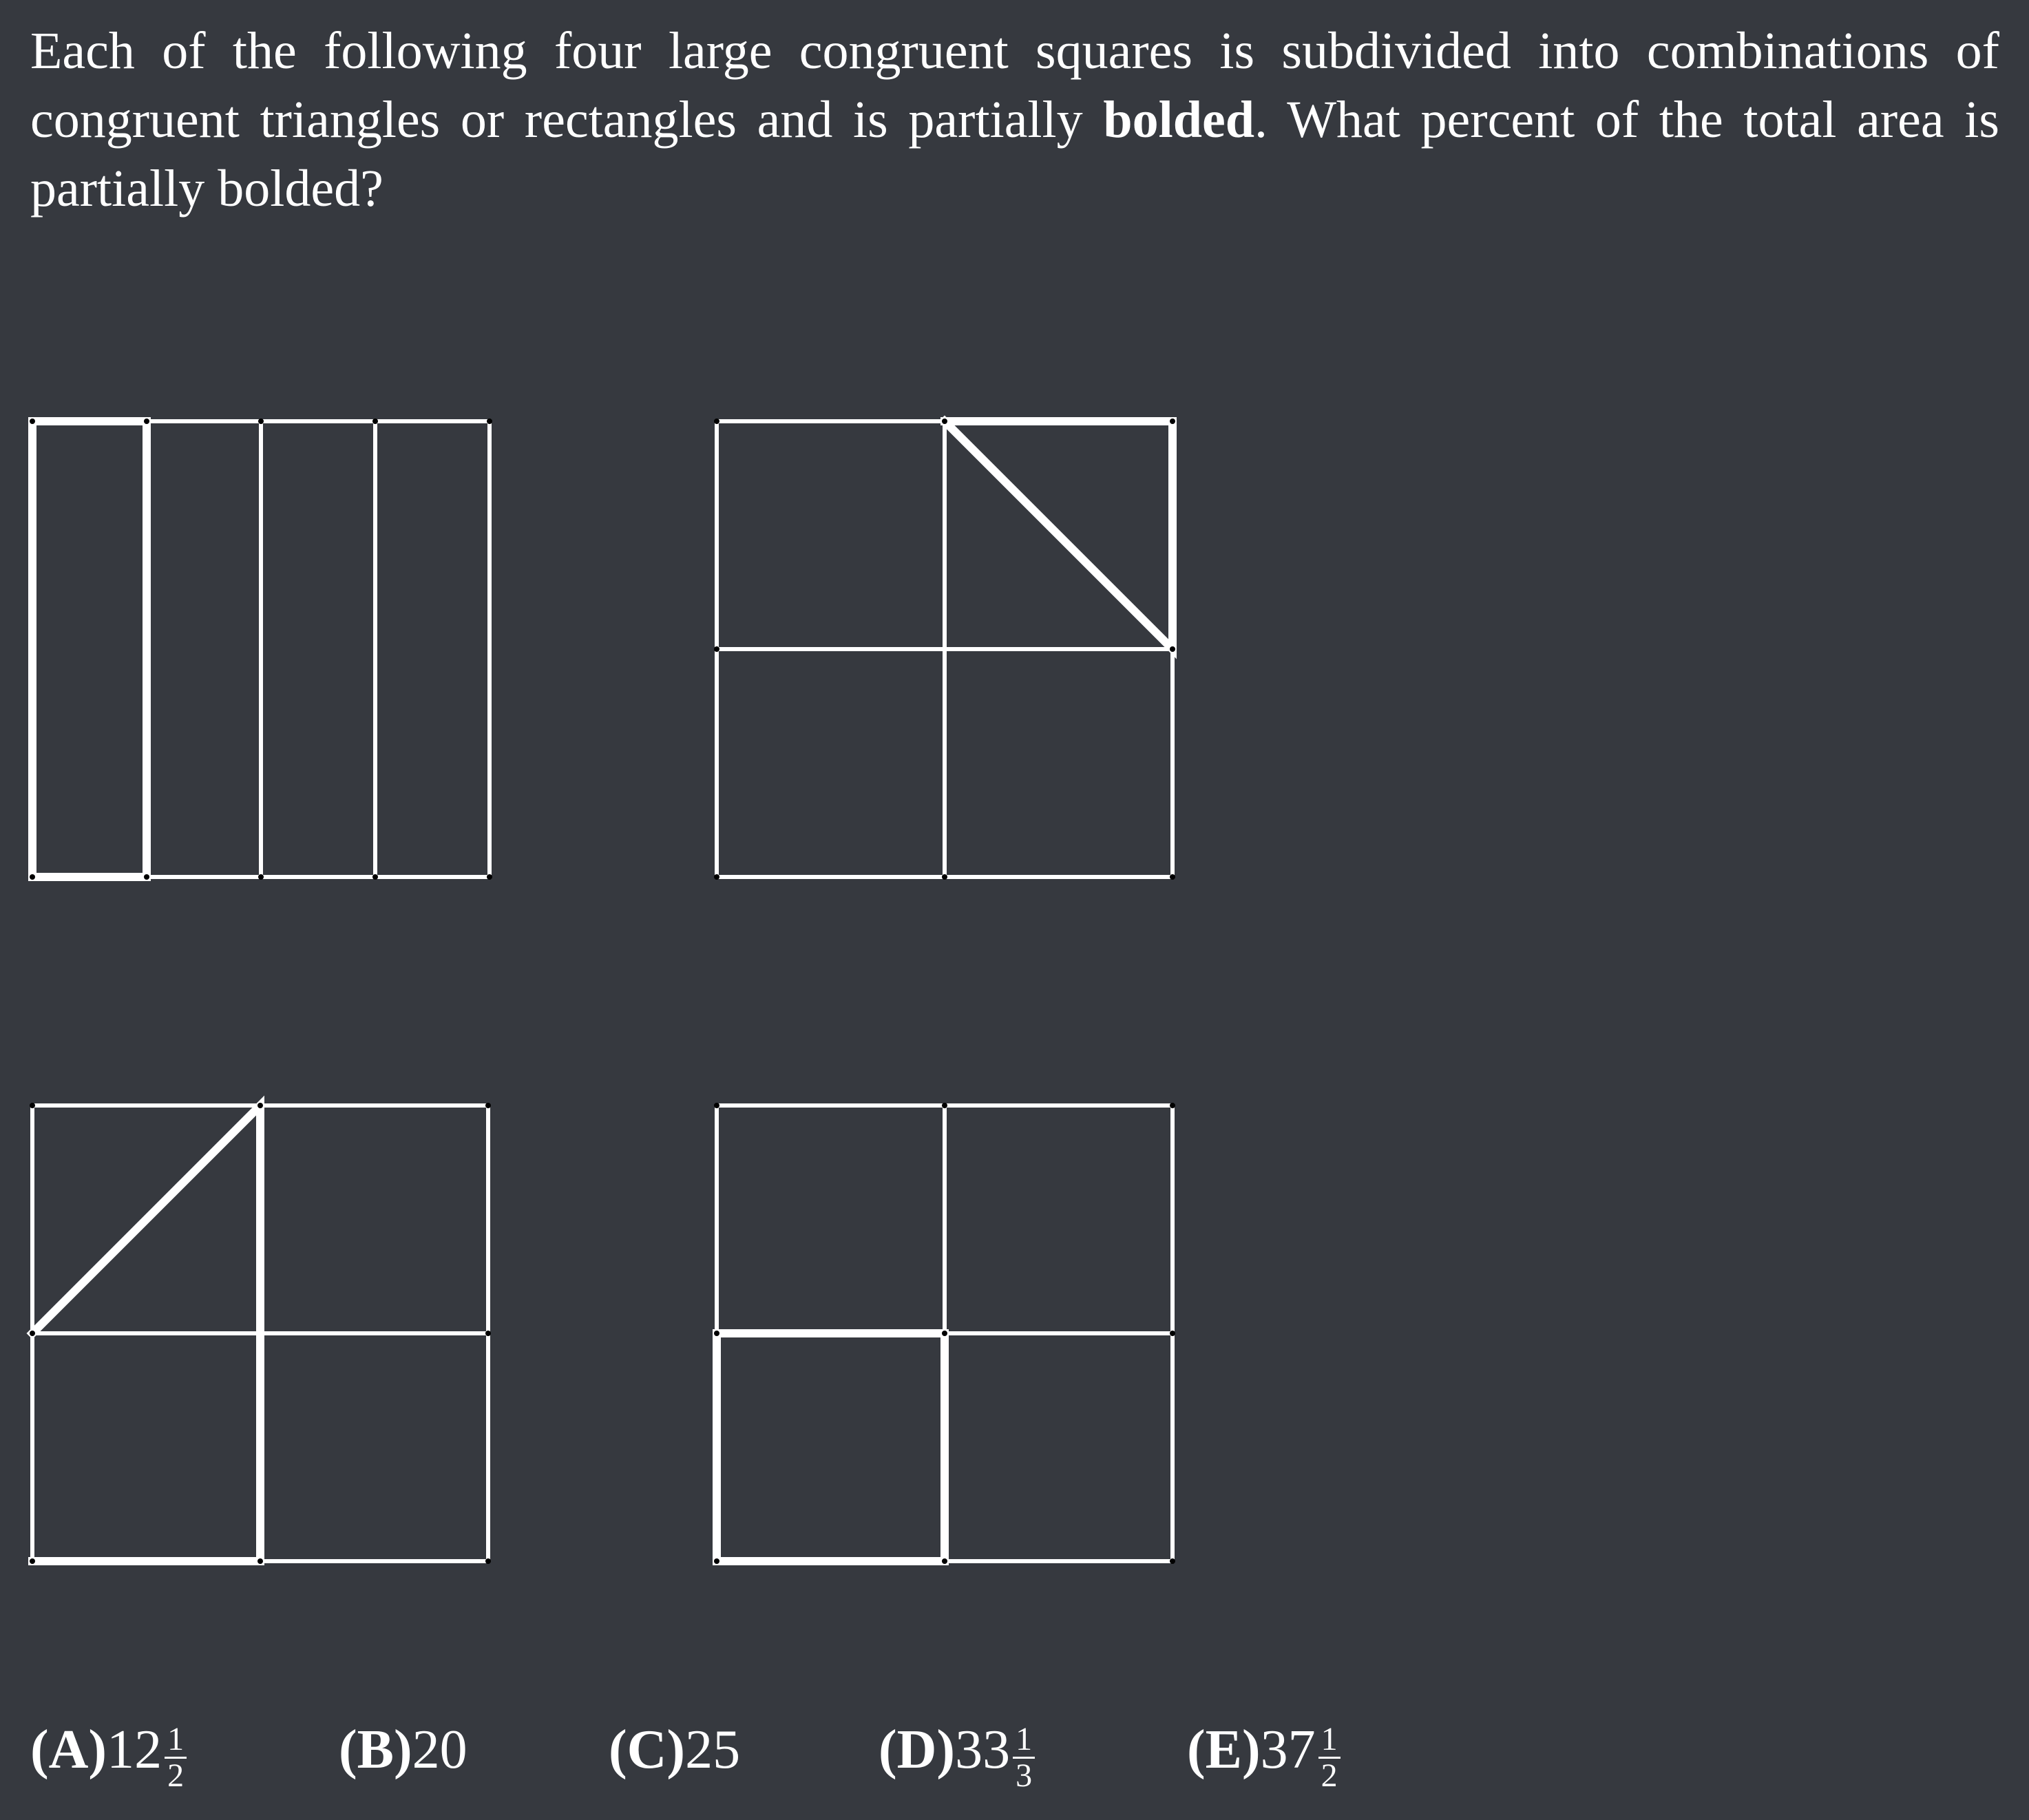 This screenshot has width=2029, height=1820. I want to click on fig3-vertices, so click(260, 1333).